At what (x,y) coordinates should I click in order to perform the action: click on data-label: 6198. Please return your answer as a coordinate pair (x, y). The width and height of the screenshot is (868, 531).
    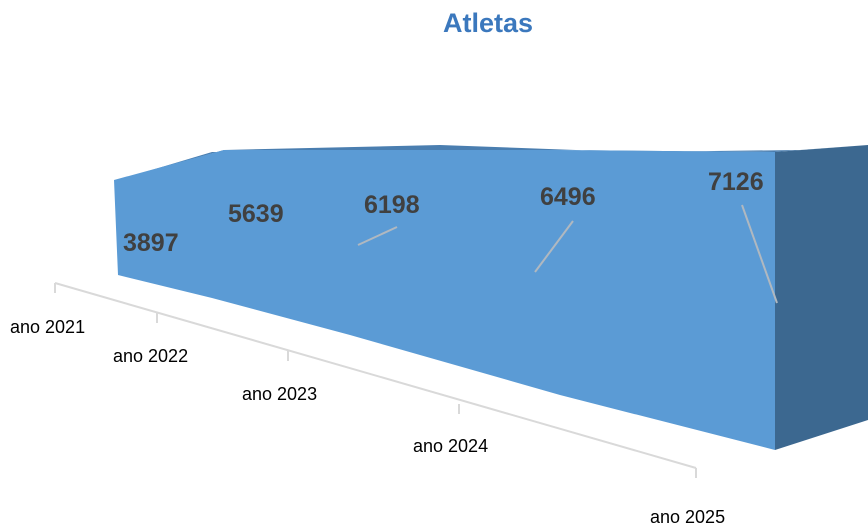
    Looking at the image, I should click on (392, 205).